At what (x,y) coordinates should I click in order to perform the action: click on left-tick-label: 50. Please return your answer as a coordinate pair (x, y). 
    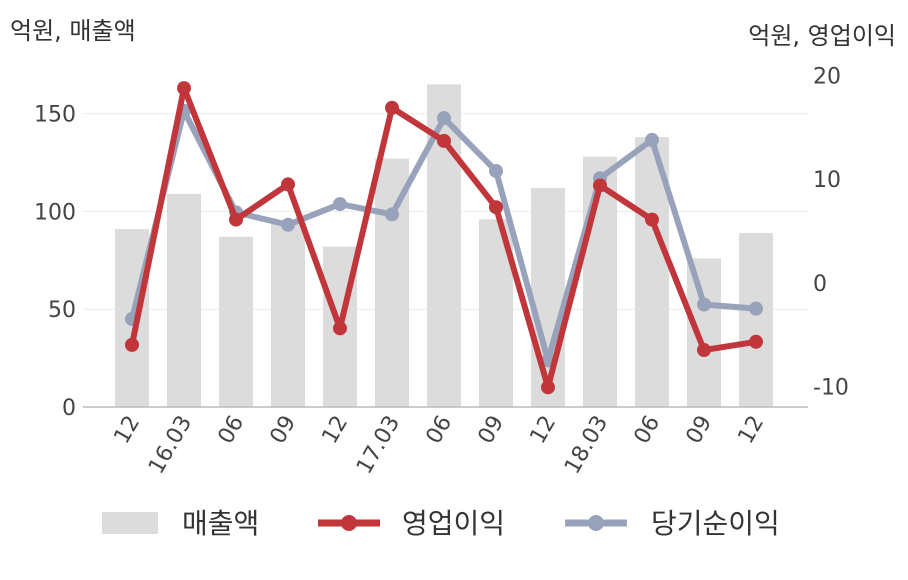
    Looking at the image, I should click on (62, 310).